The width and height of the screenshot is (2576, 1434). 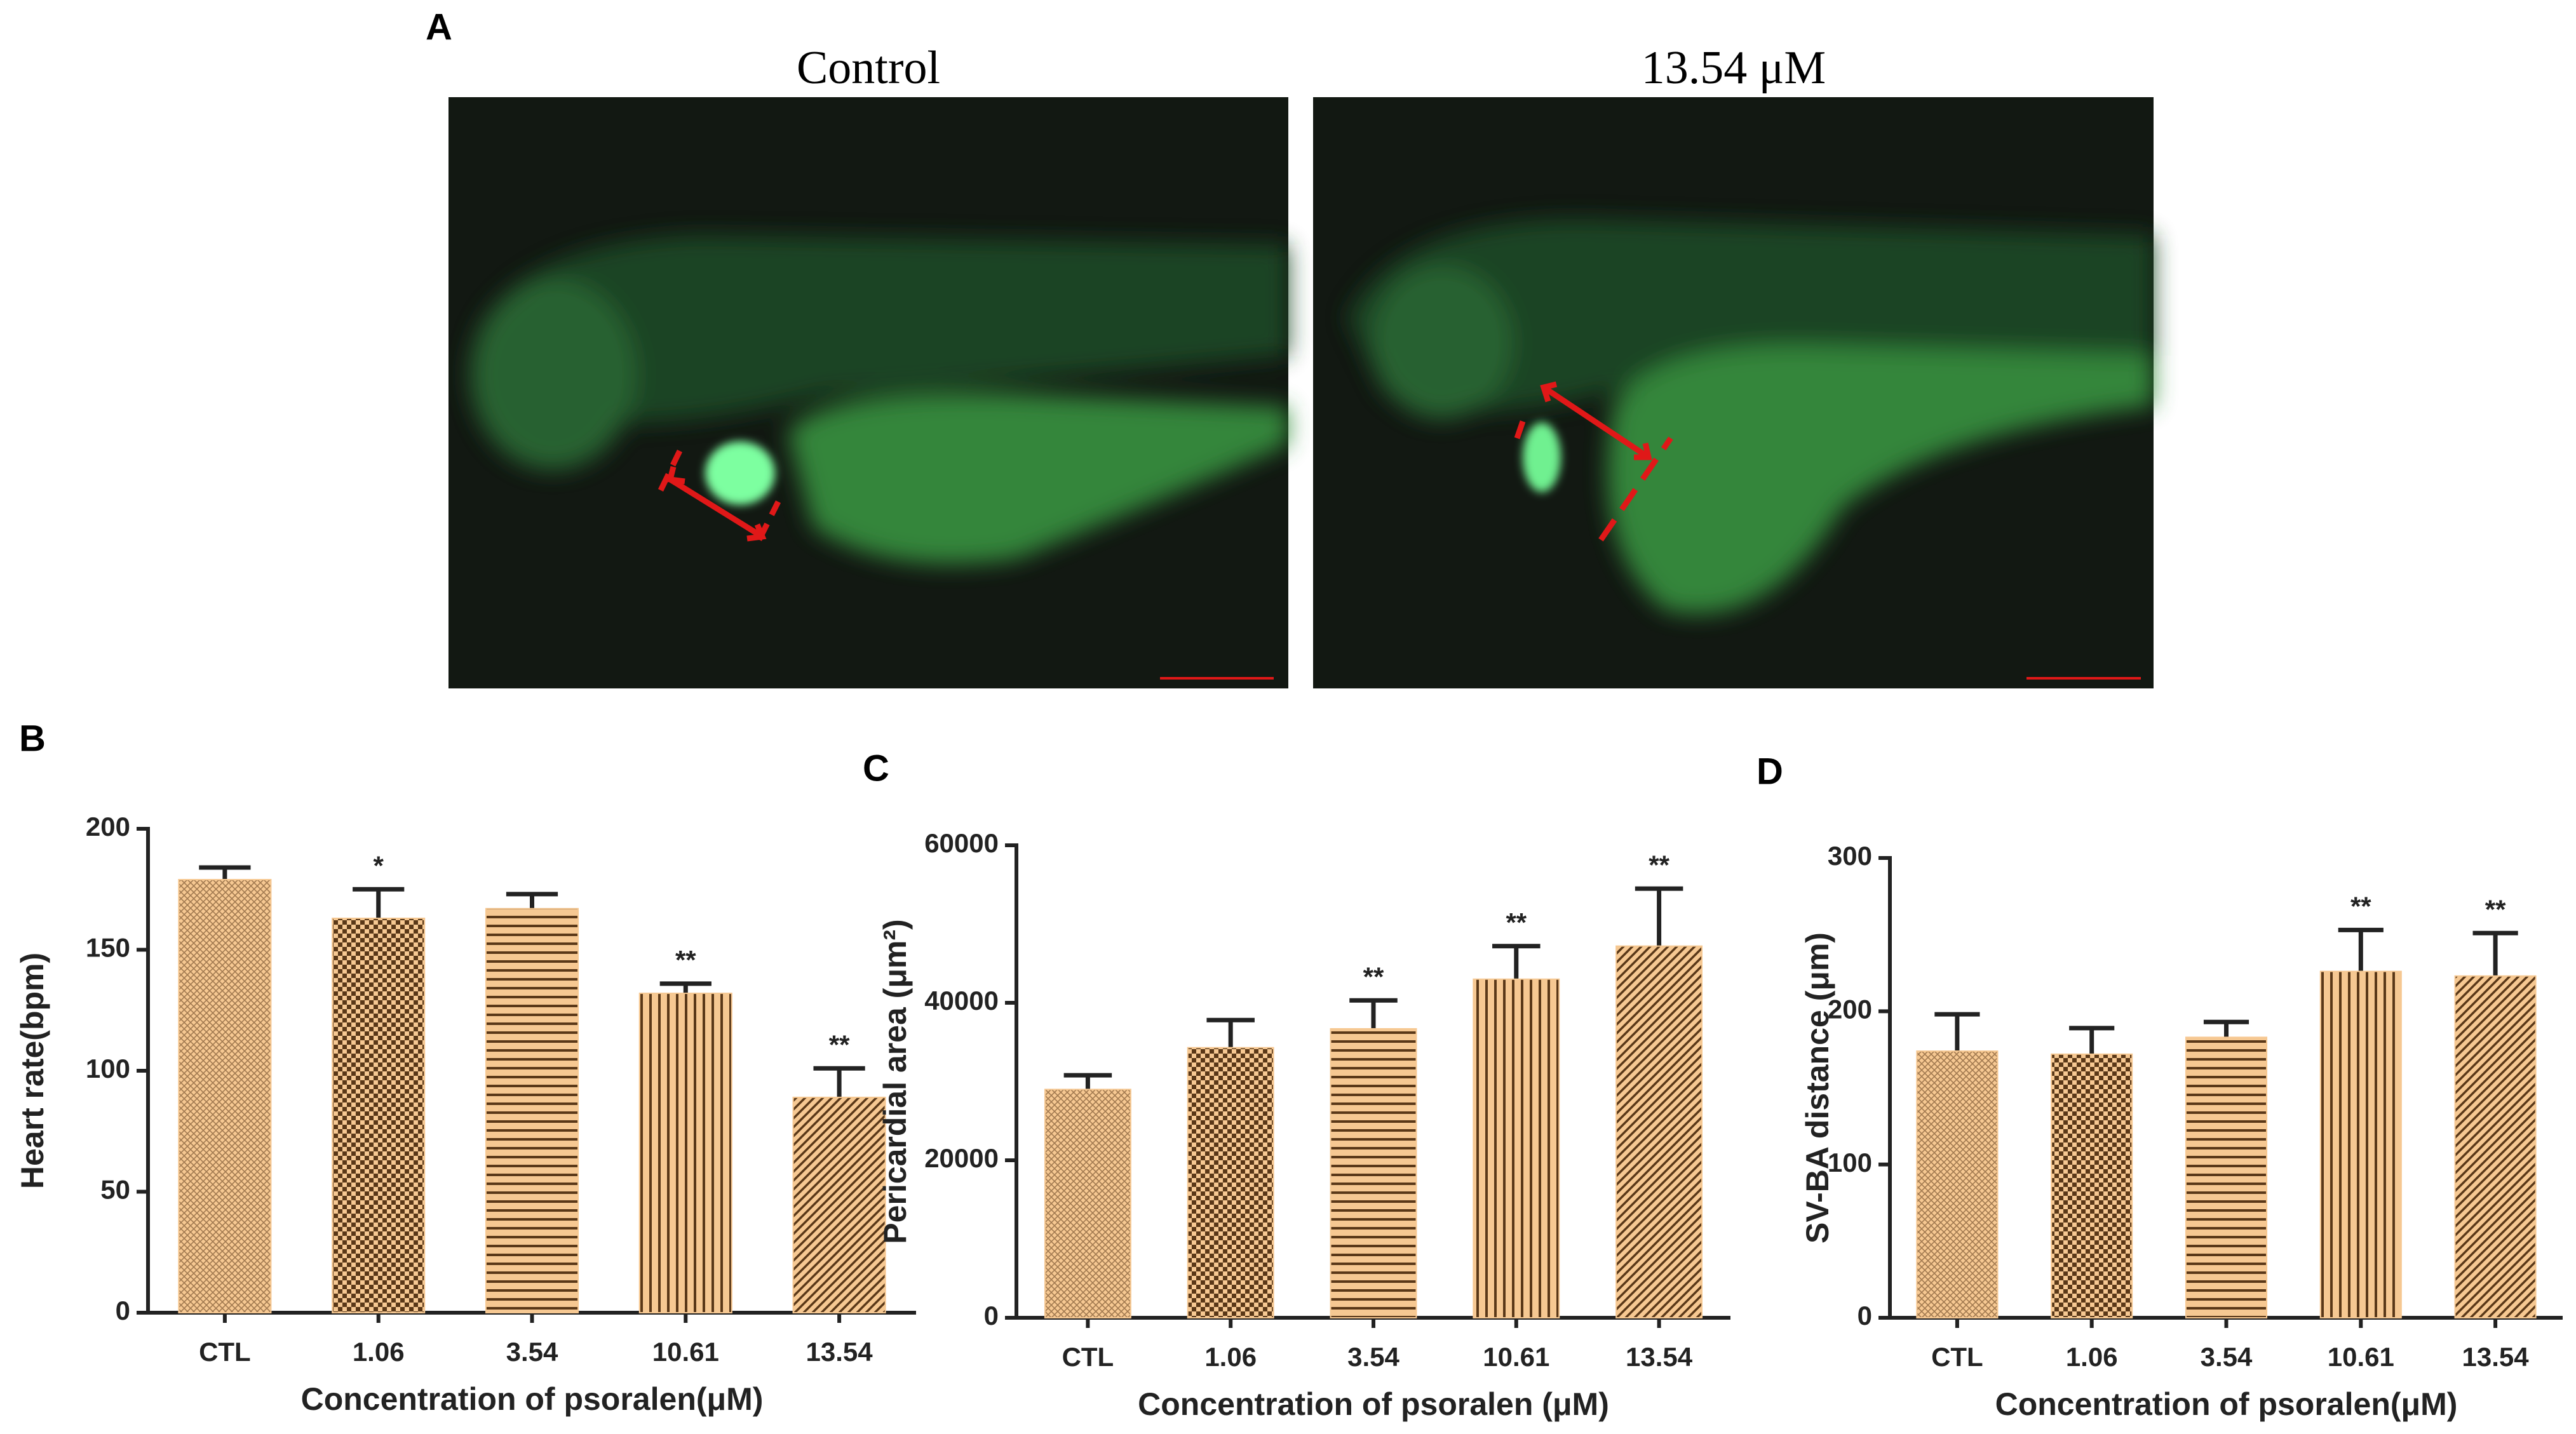 I want to click on significance-label: *, so click(x=379, y=865).